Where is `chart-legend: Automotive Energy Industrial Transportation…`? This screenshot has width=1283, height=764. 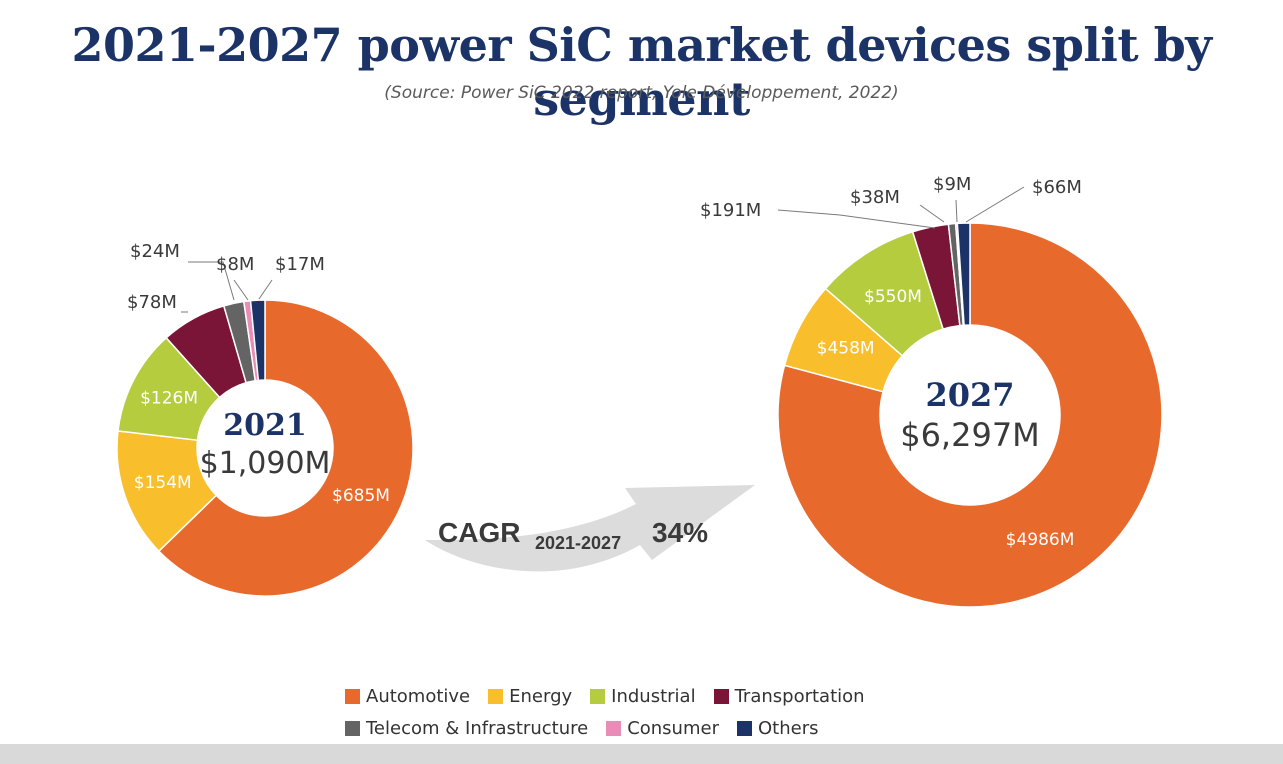
chart-legend: Automotive Energy Industrial Transportation… is located at coordinates (645, 712).